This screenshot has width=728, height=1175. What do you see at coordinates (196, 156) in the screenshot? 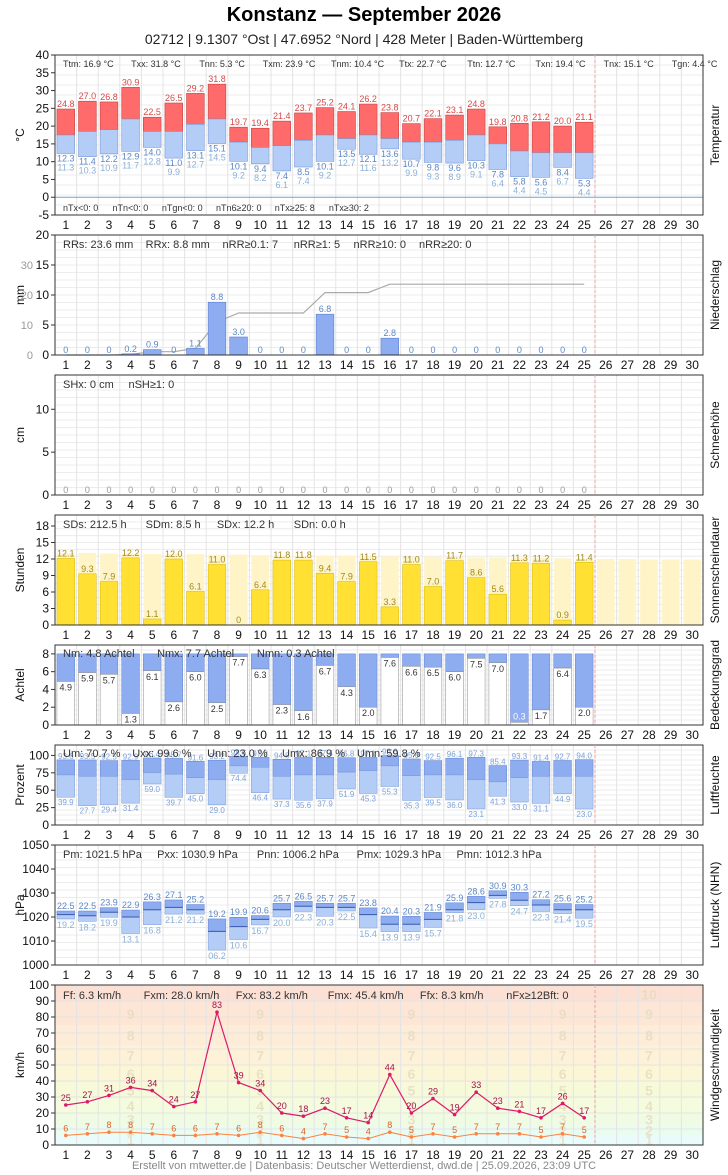
I see `tmin-label: 13.1` at bounding box center [196, 156].